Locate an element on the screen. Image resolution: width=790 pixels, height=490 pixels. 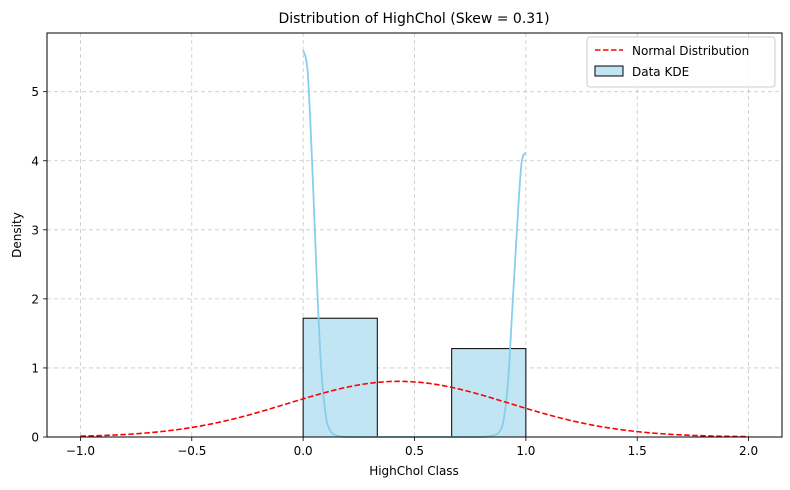
legend-box is located at coordinates (681, 62).